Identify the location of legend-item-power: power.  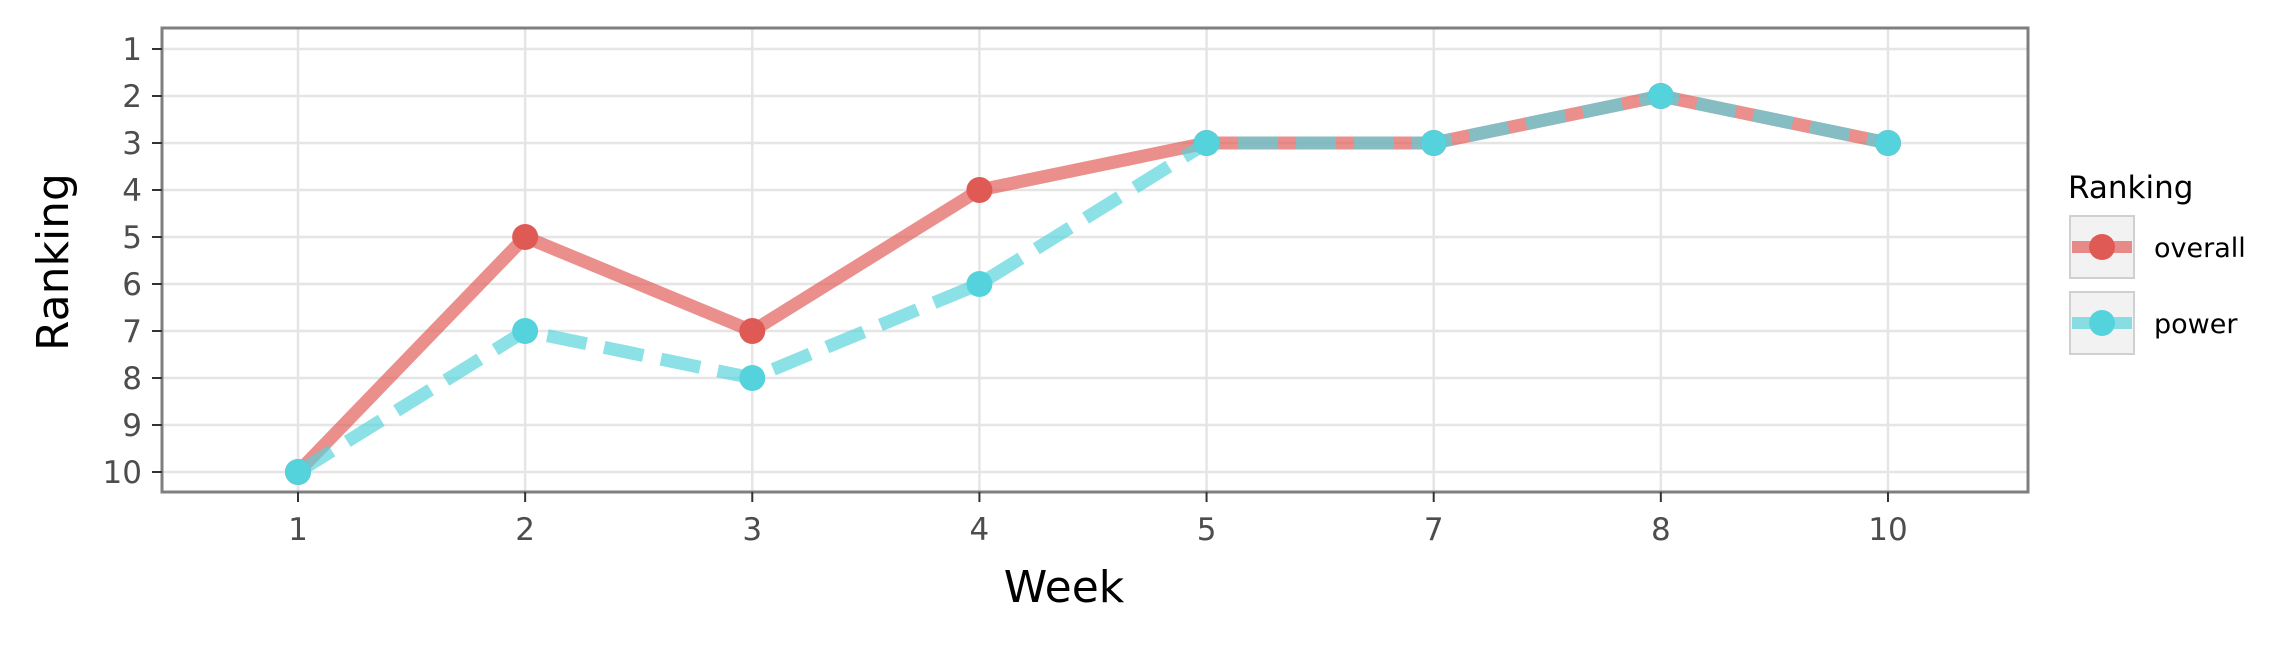
(2153, 323).